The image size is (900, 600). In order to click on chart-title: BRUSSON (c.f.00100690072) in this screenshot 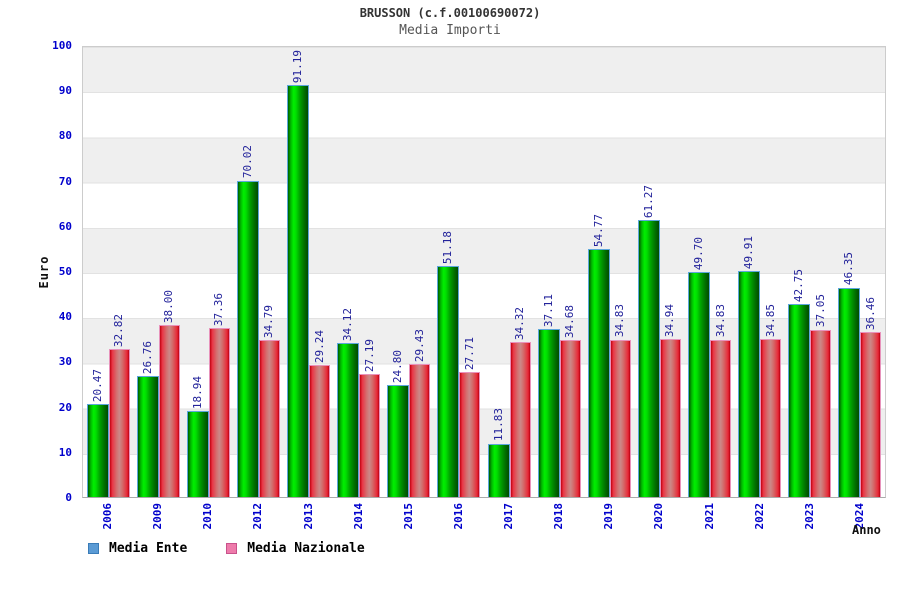, I will do `click(450, 13)`.